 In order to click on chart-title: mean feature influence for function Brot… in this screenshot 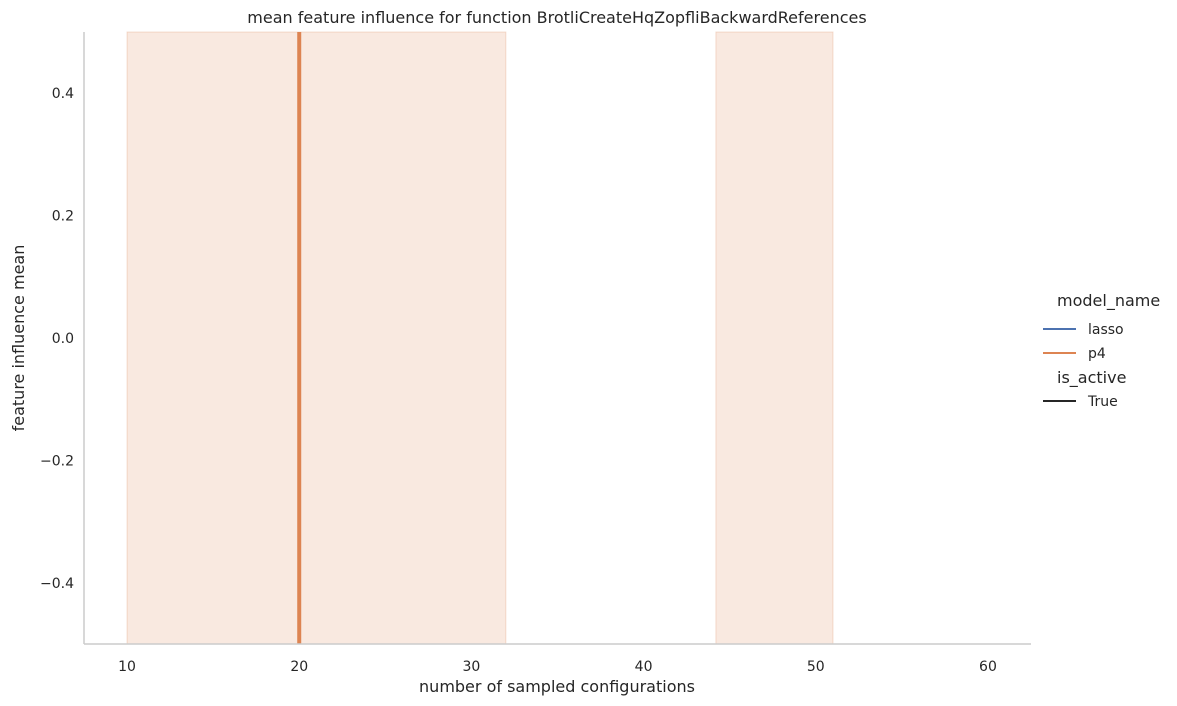, I will do `click(556, 17)`.